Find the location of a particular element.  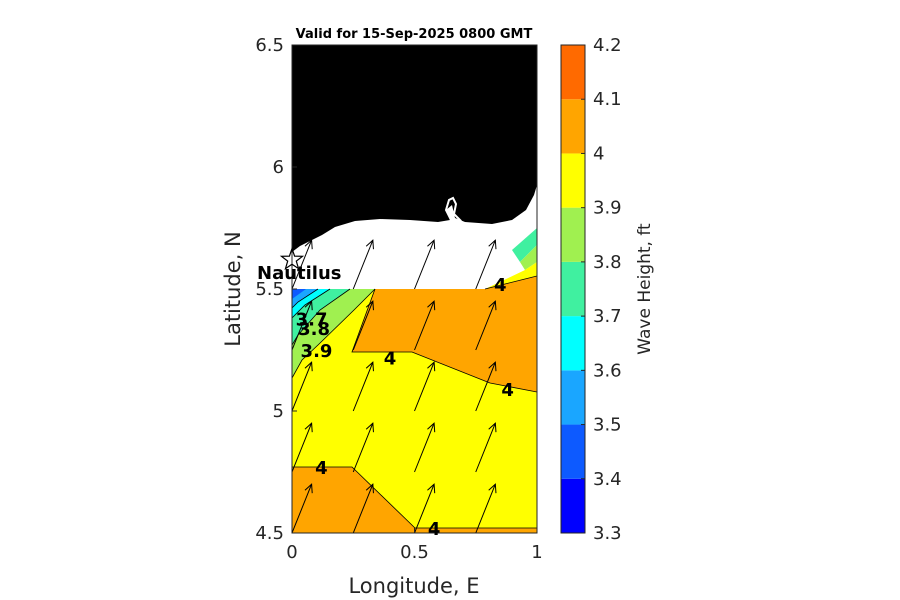

land-mass is located at coordinates (414, 148).